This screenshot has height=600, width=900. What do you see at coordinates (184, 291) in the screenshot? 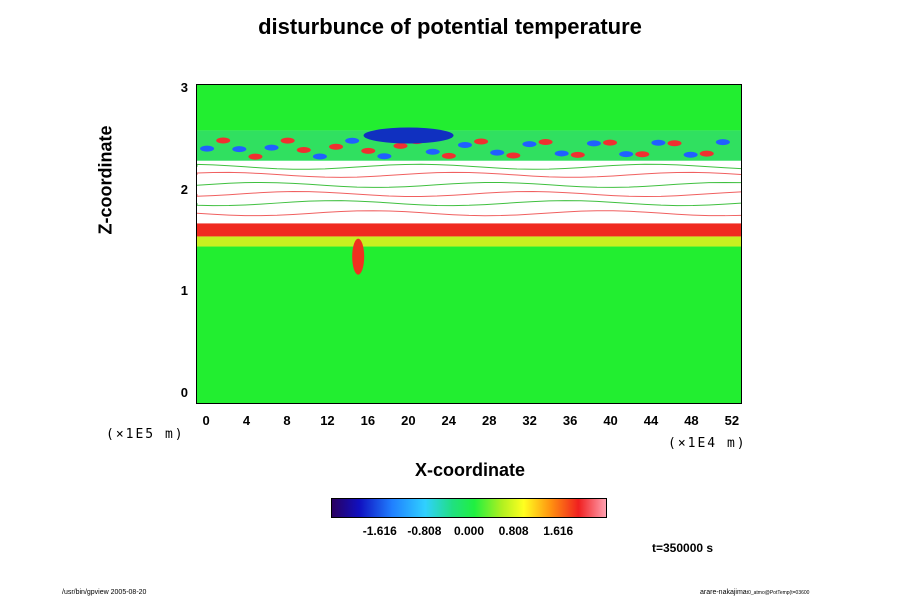
I see `y-tick-label: 1` at bounding box center [184, 291].